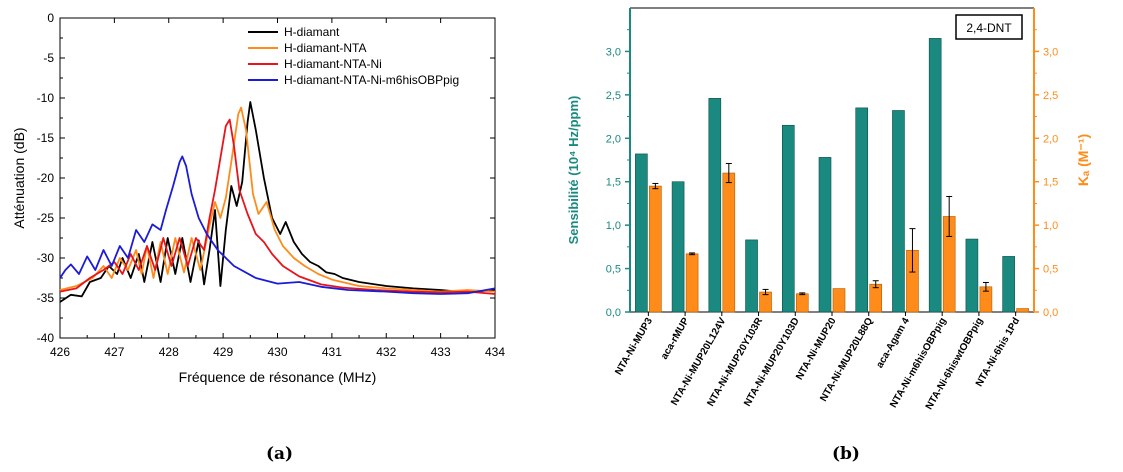 This screenshot has width=1123, height=472. What do you see at coordinates (19, 177) in the screenshot?
I see `y-axis-label: Atténuation (dB)` at bounding box center [19, 177].